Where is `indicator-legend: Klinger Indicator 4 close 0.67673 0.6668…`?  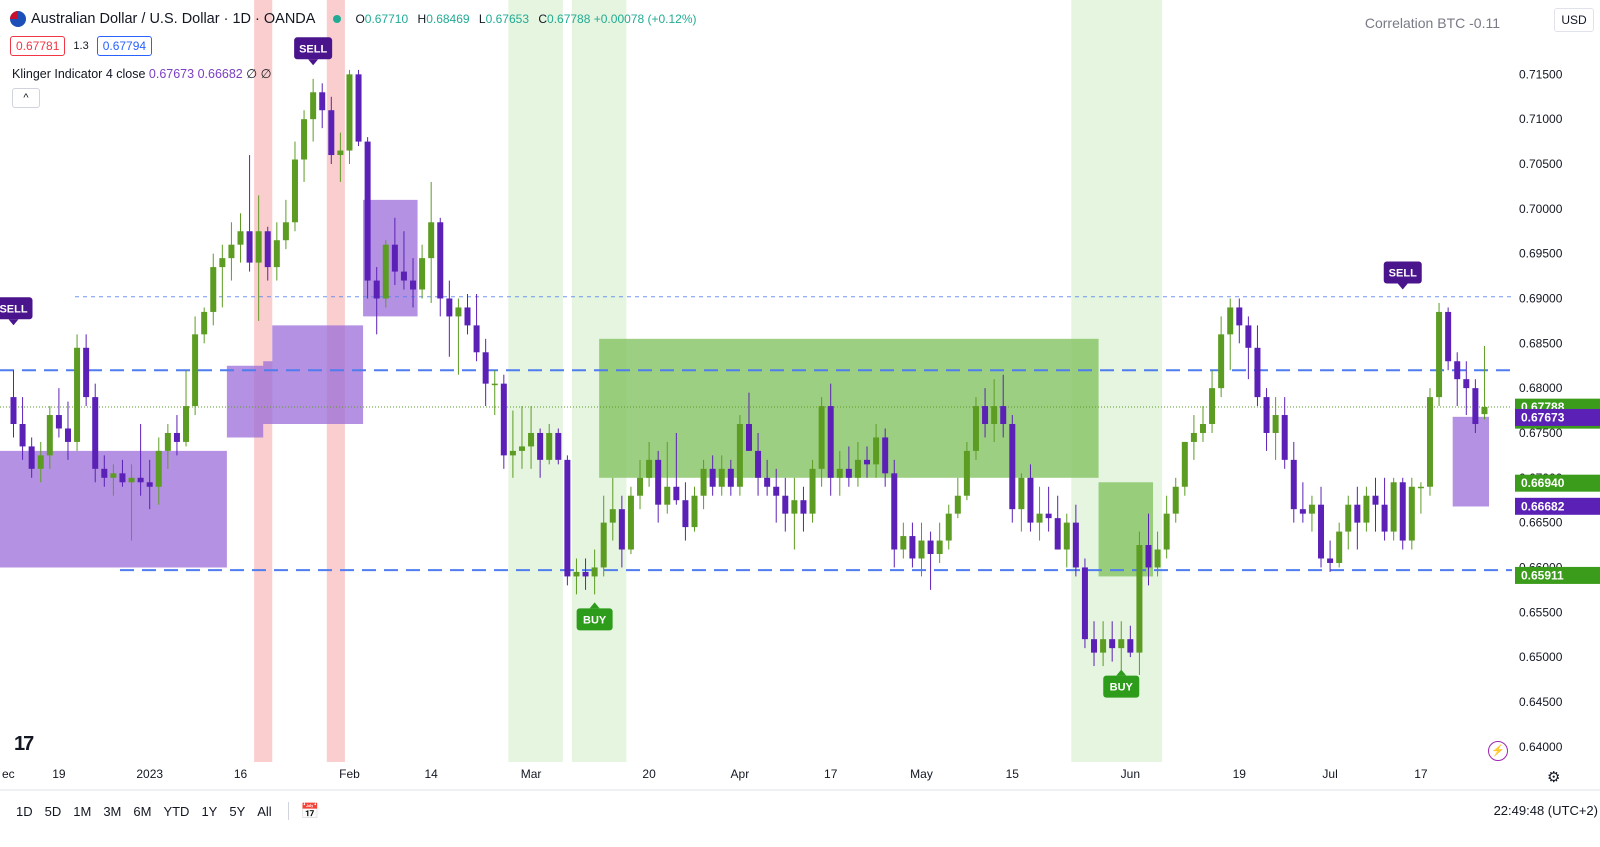
indicator-legend: Klinger Indicator 4 close 0.67673 0.6668… is located at coordinates (142, 73).